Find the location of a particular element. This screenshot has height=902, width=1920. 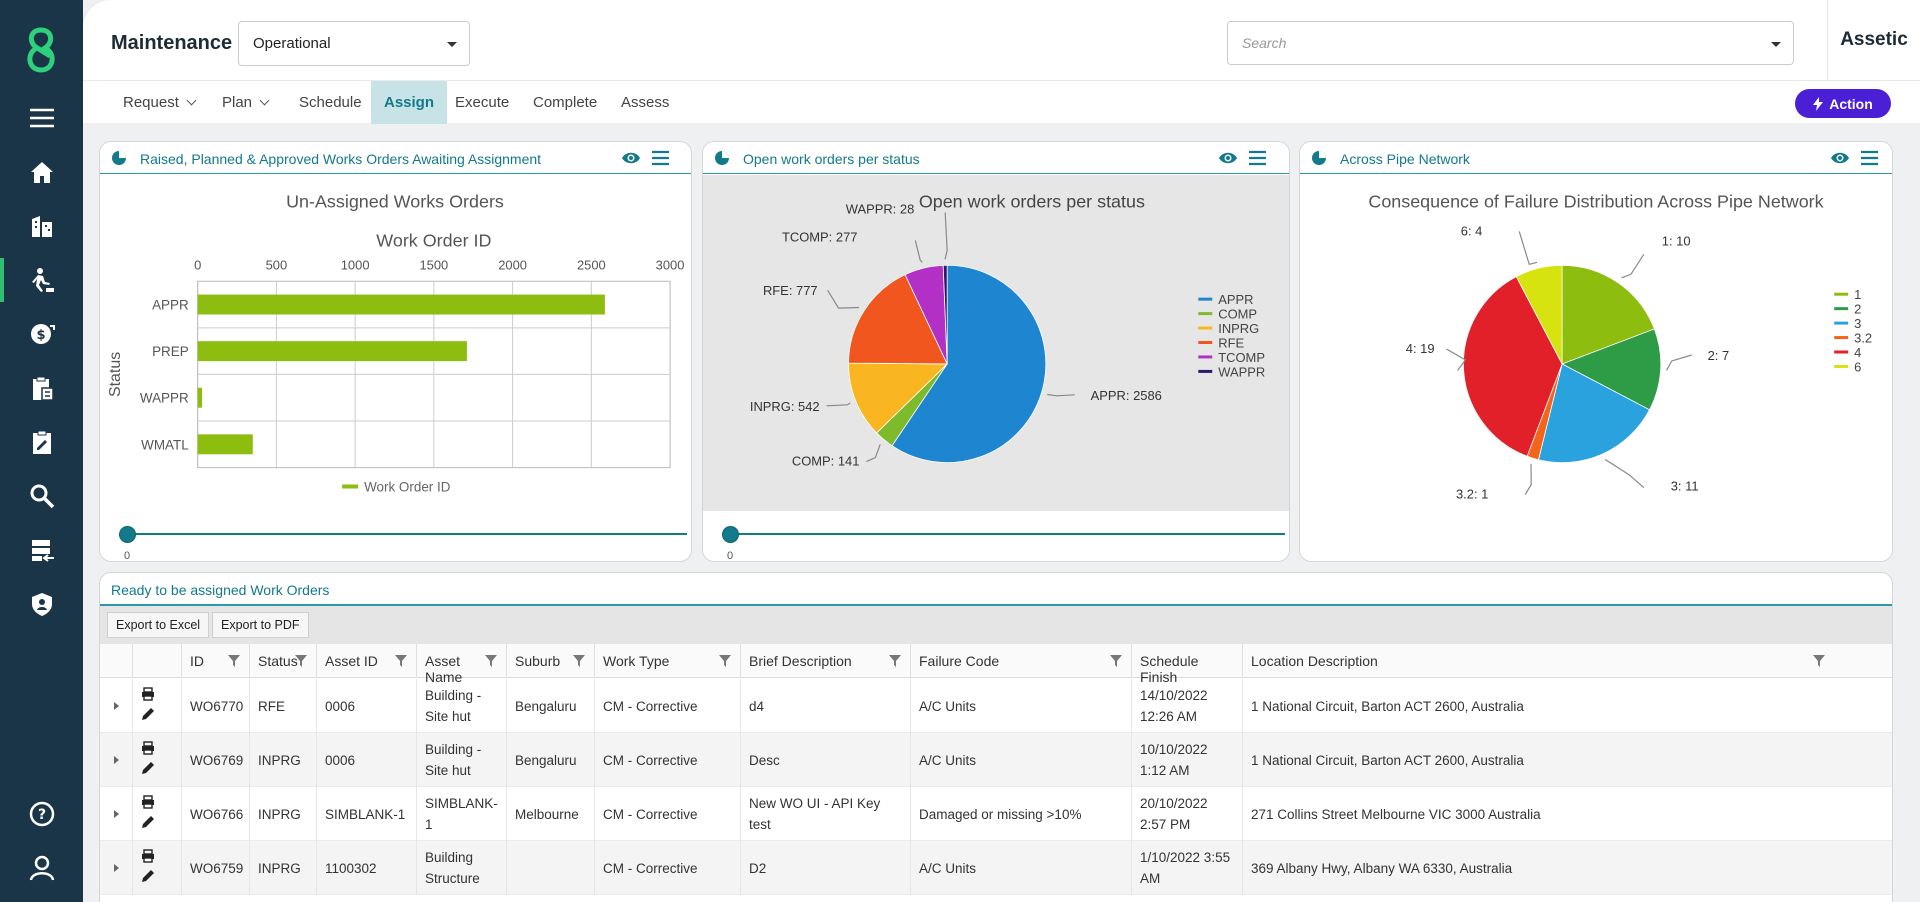

tab-assess: Assess is located at coordinates (645, 102).